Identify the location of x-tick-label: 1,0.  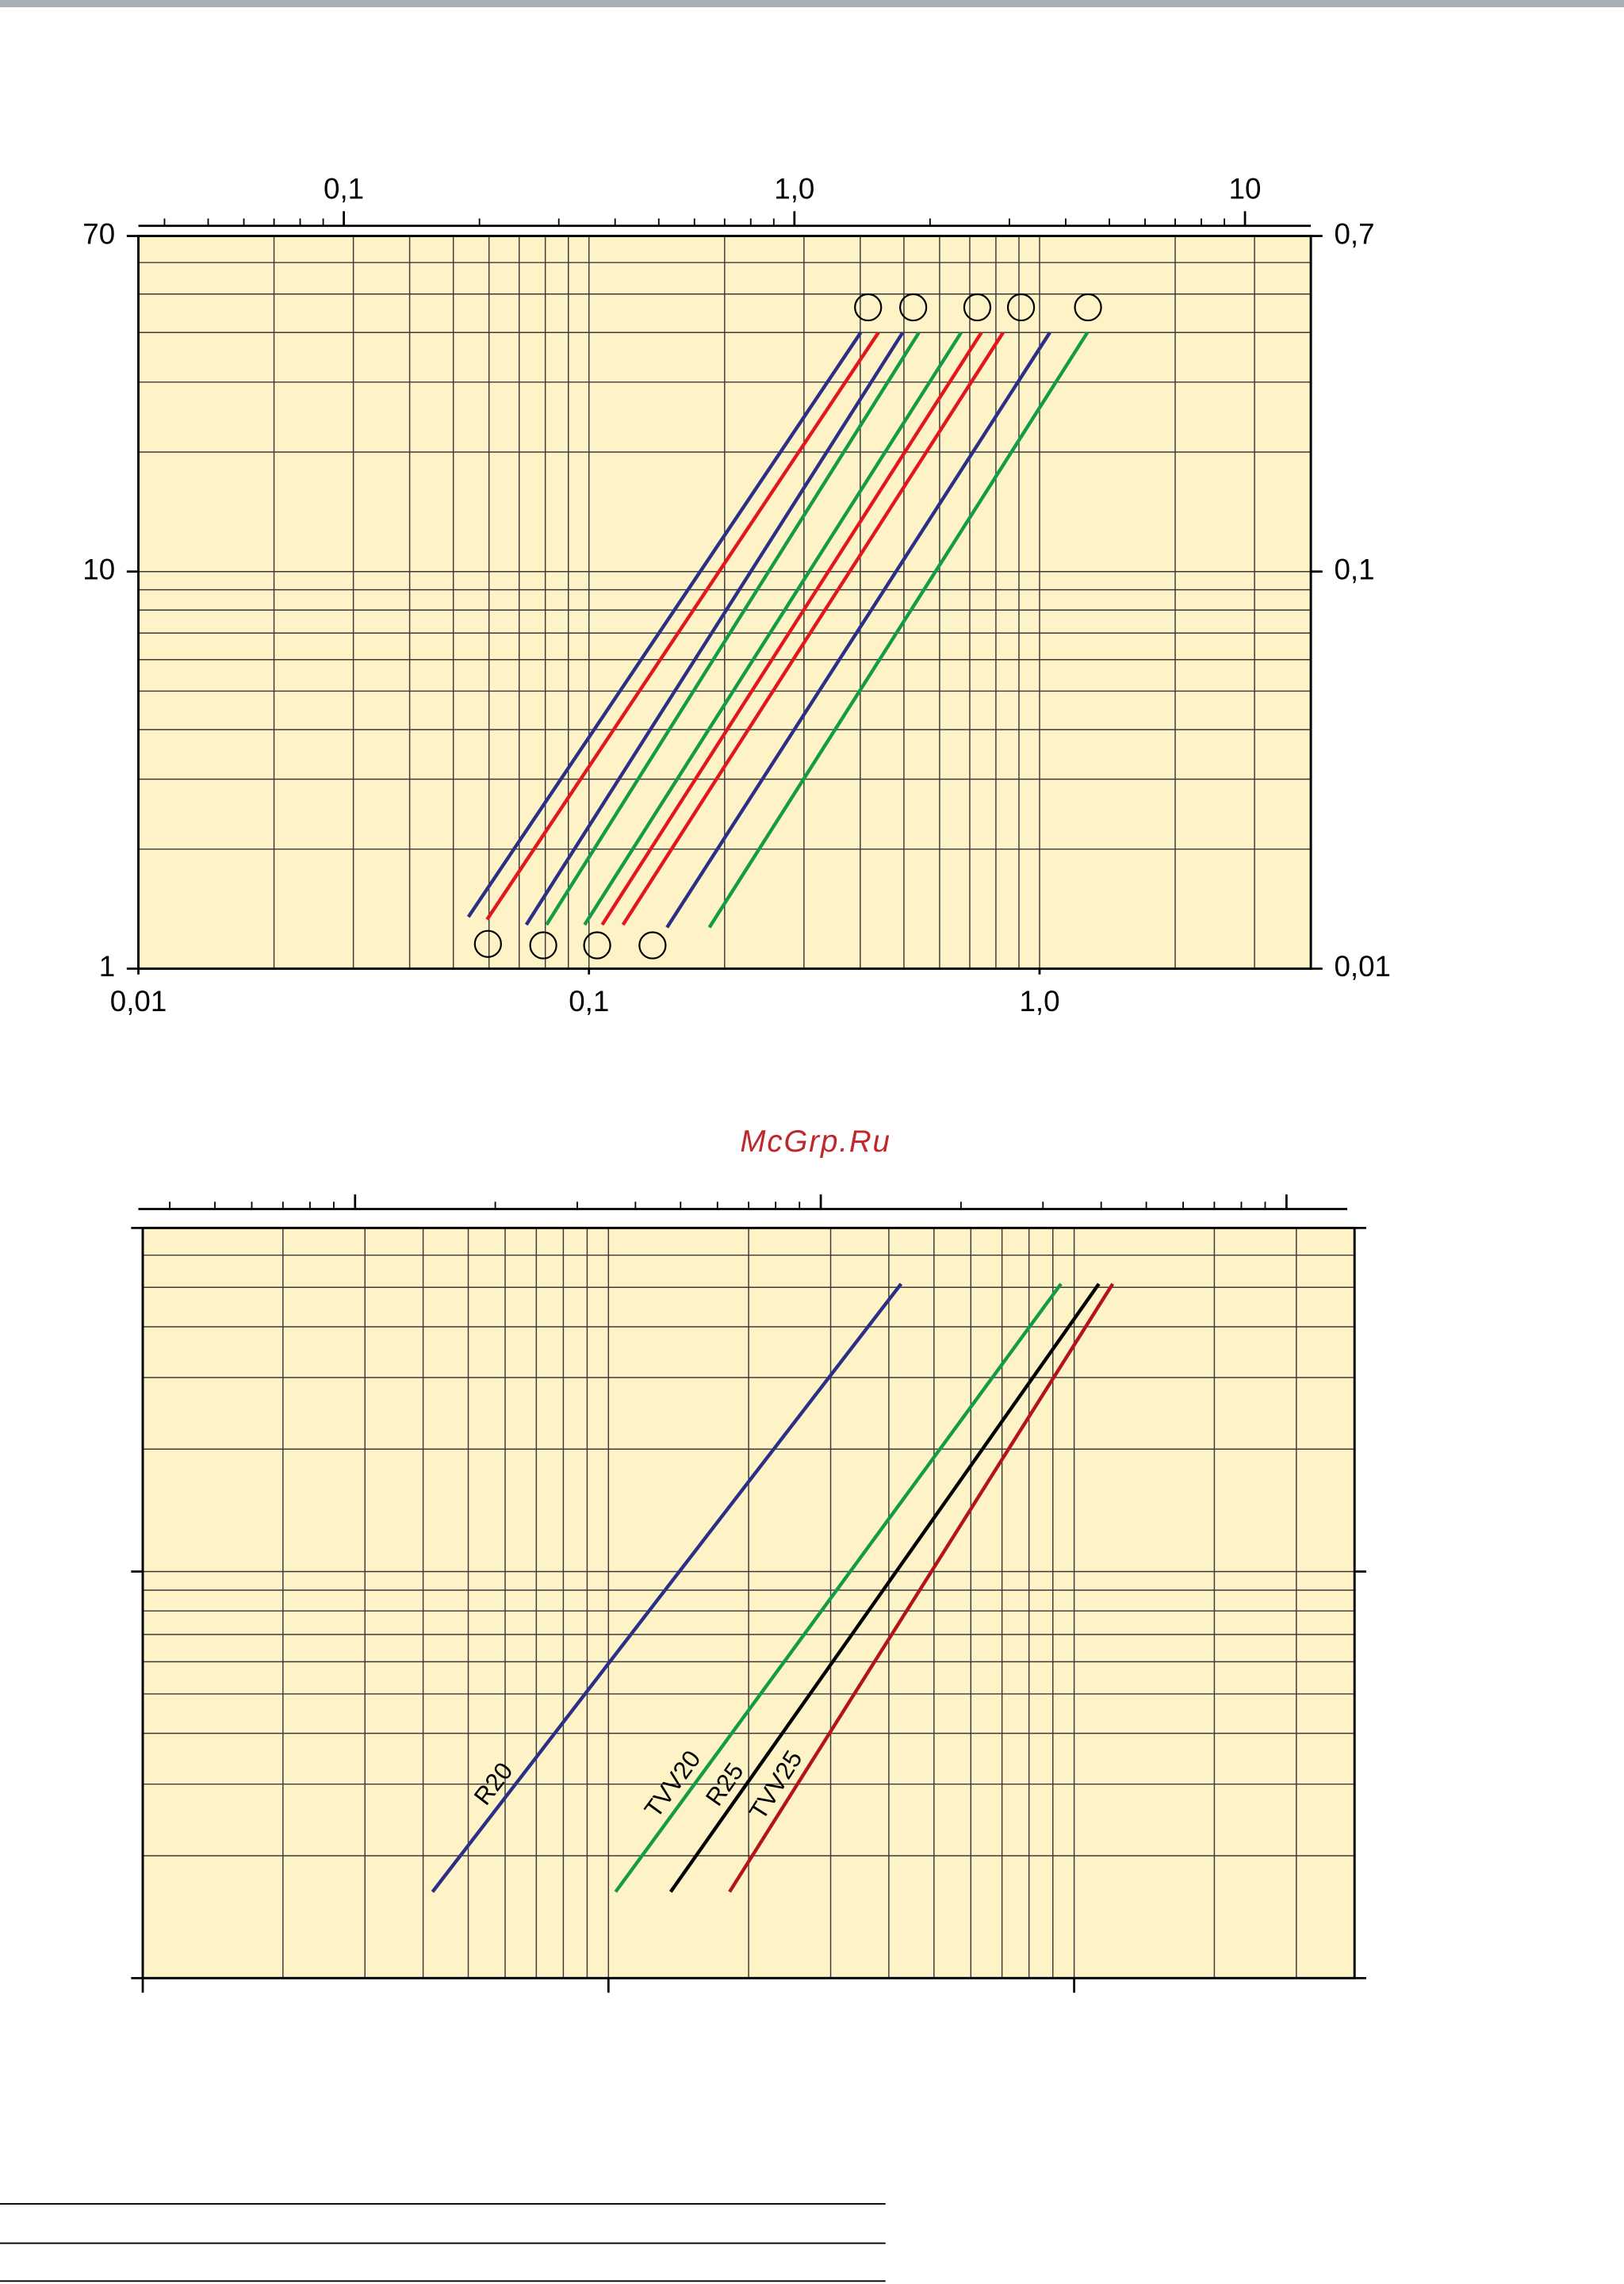
(1039, 1001).